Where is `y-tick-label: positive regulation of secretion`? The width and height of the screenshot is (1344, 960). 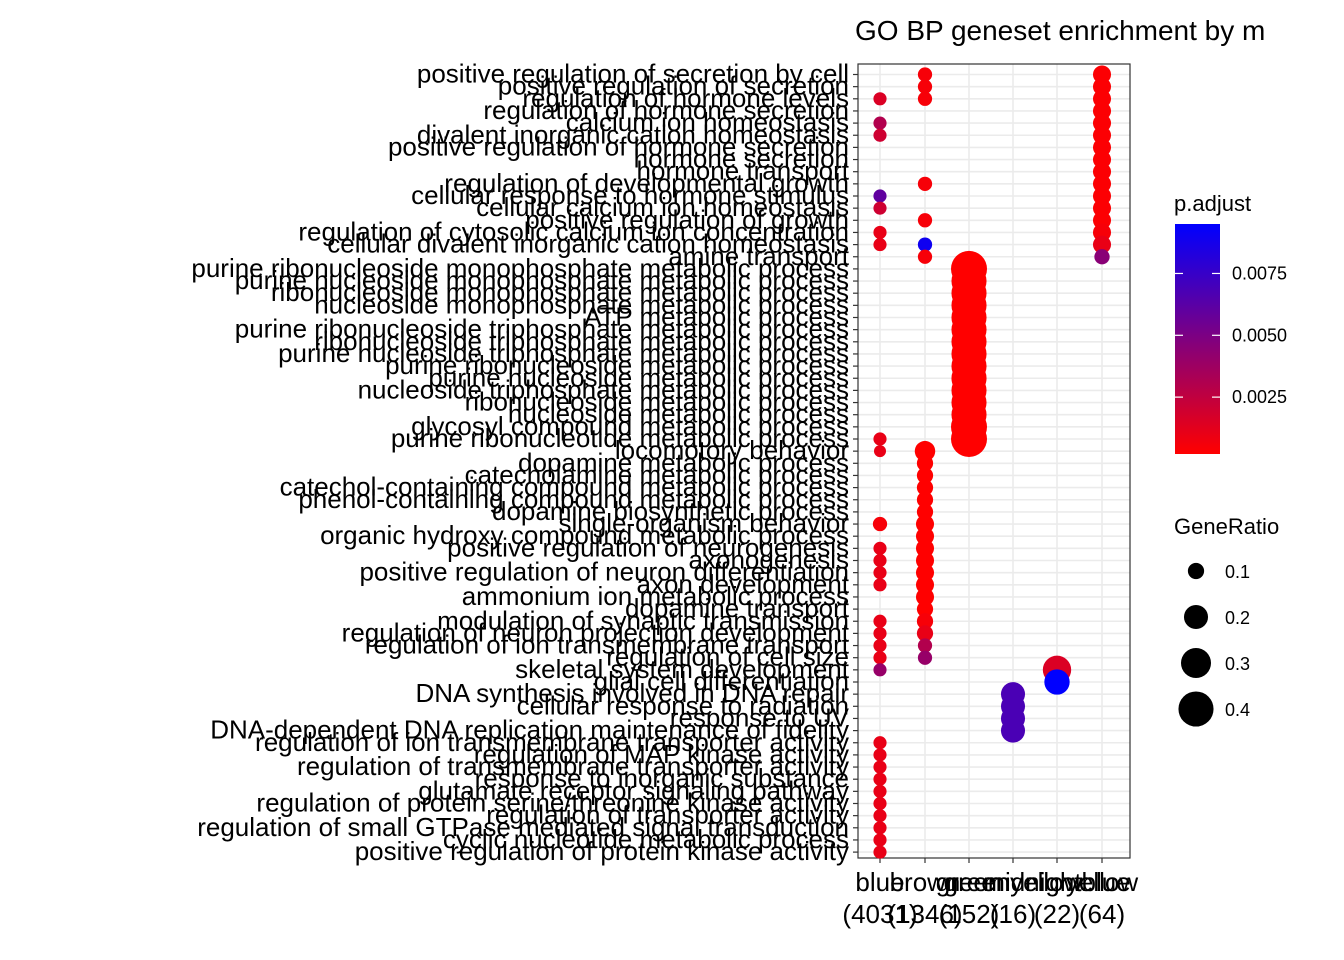 y-tick-label: positive regulation of secretion is located at coordinates (673, 86).